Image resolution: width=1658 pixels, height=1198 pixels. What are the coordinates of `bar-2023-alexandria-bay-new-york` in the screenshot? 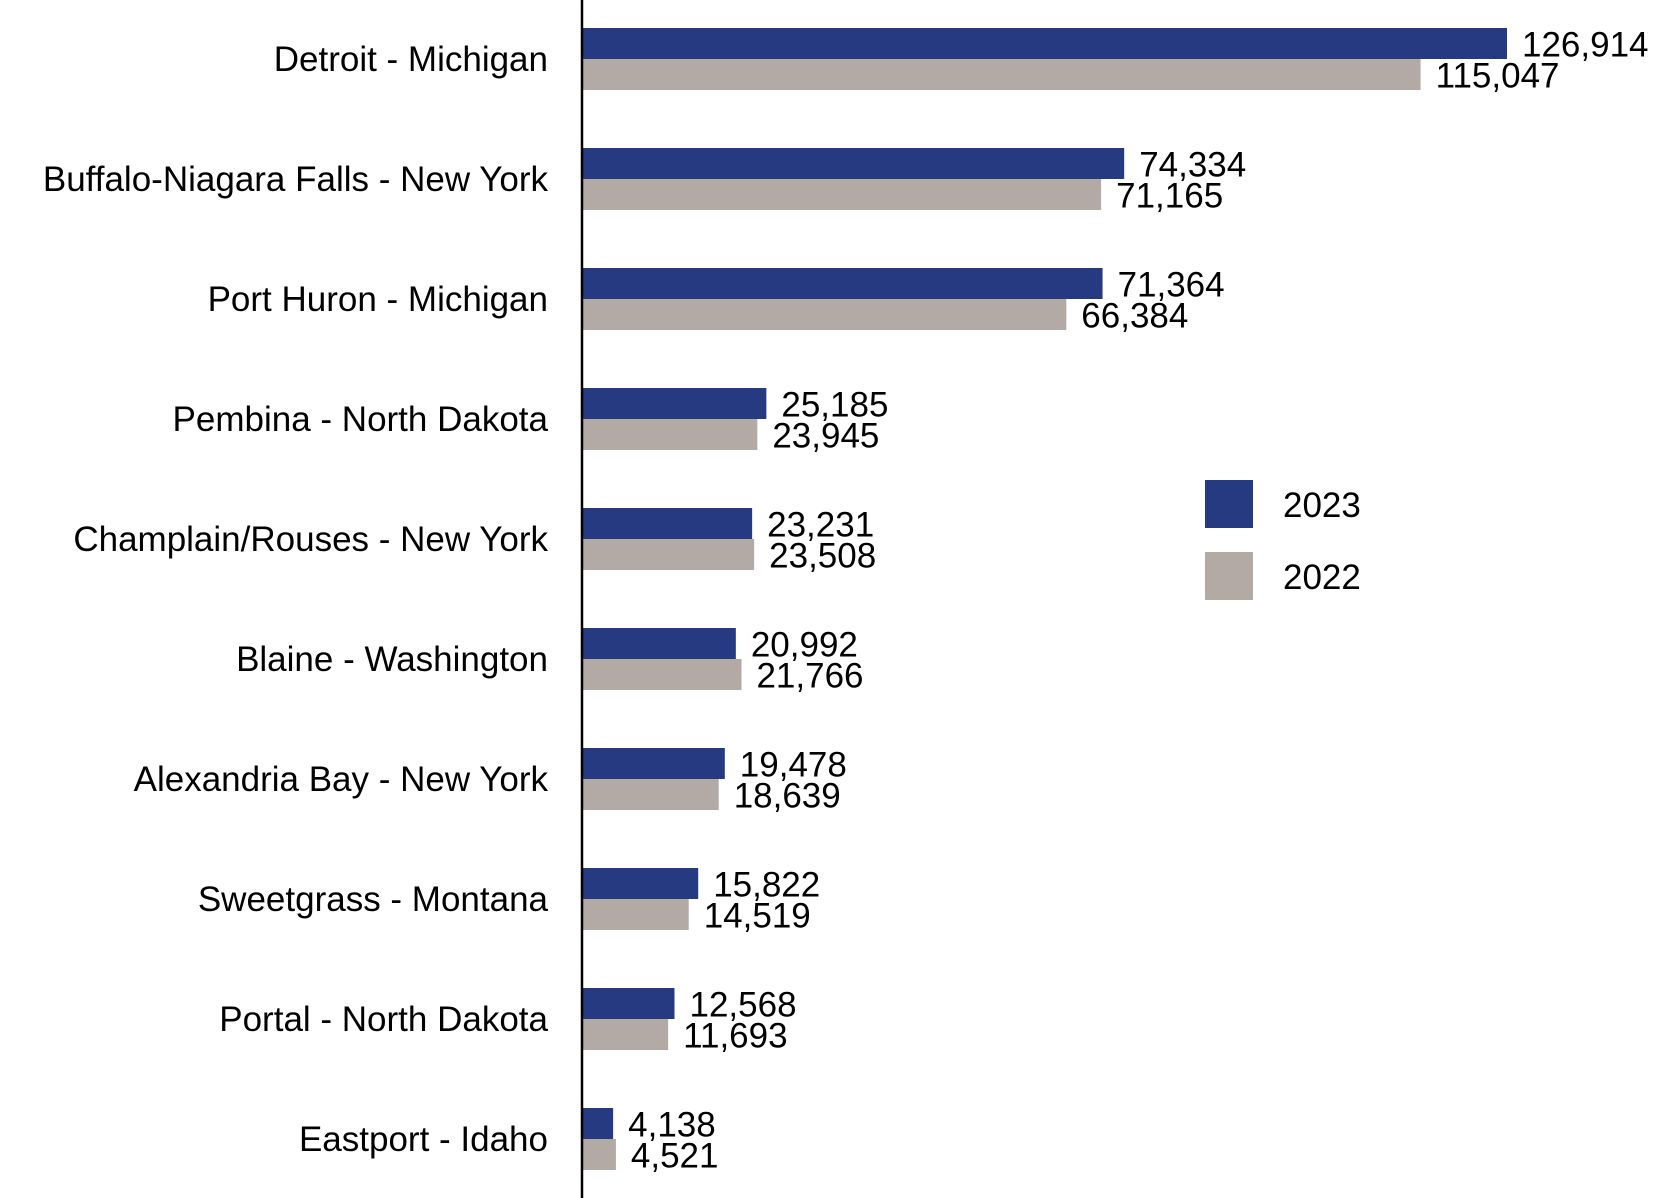 It's located at (654, 763).